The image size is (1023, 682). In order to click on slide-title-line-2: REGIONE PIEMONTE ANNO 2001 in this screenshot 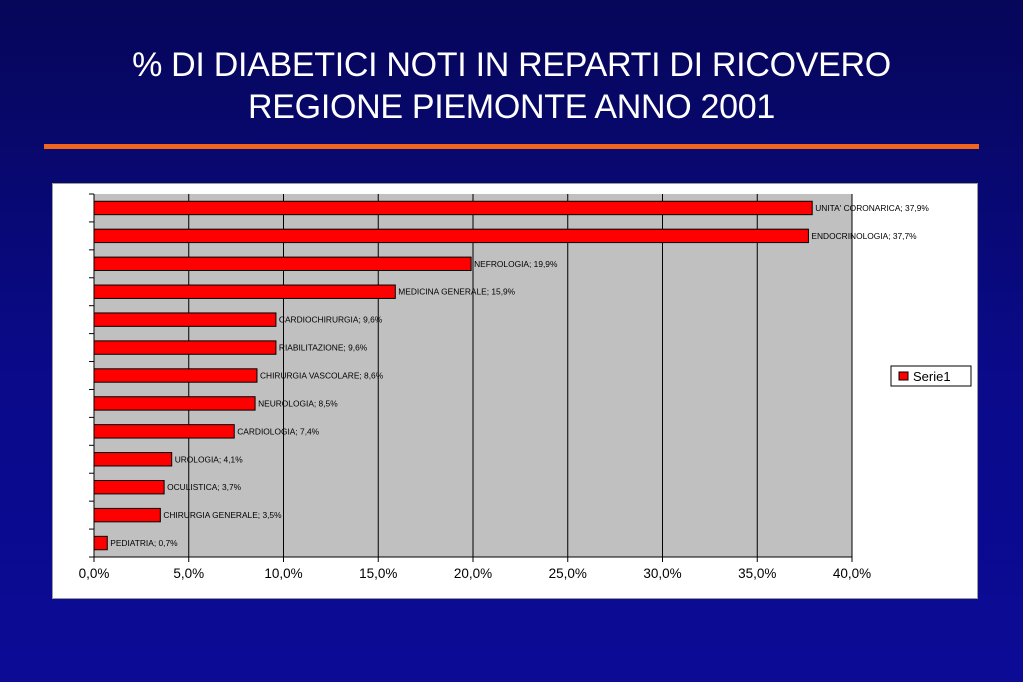, I will do `click(511, 107)`.